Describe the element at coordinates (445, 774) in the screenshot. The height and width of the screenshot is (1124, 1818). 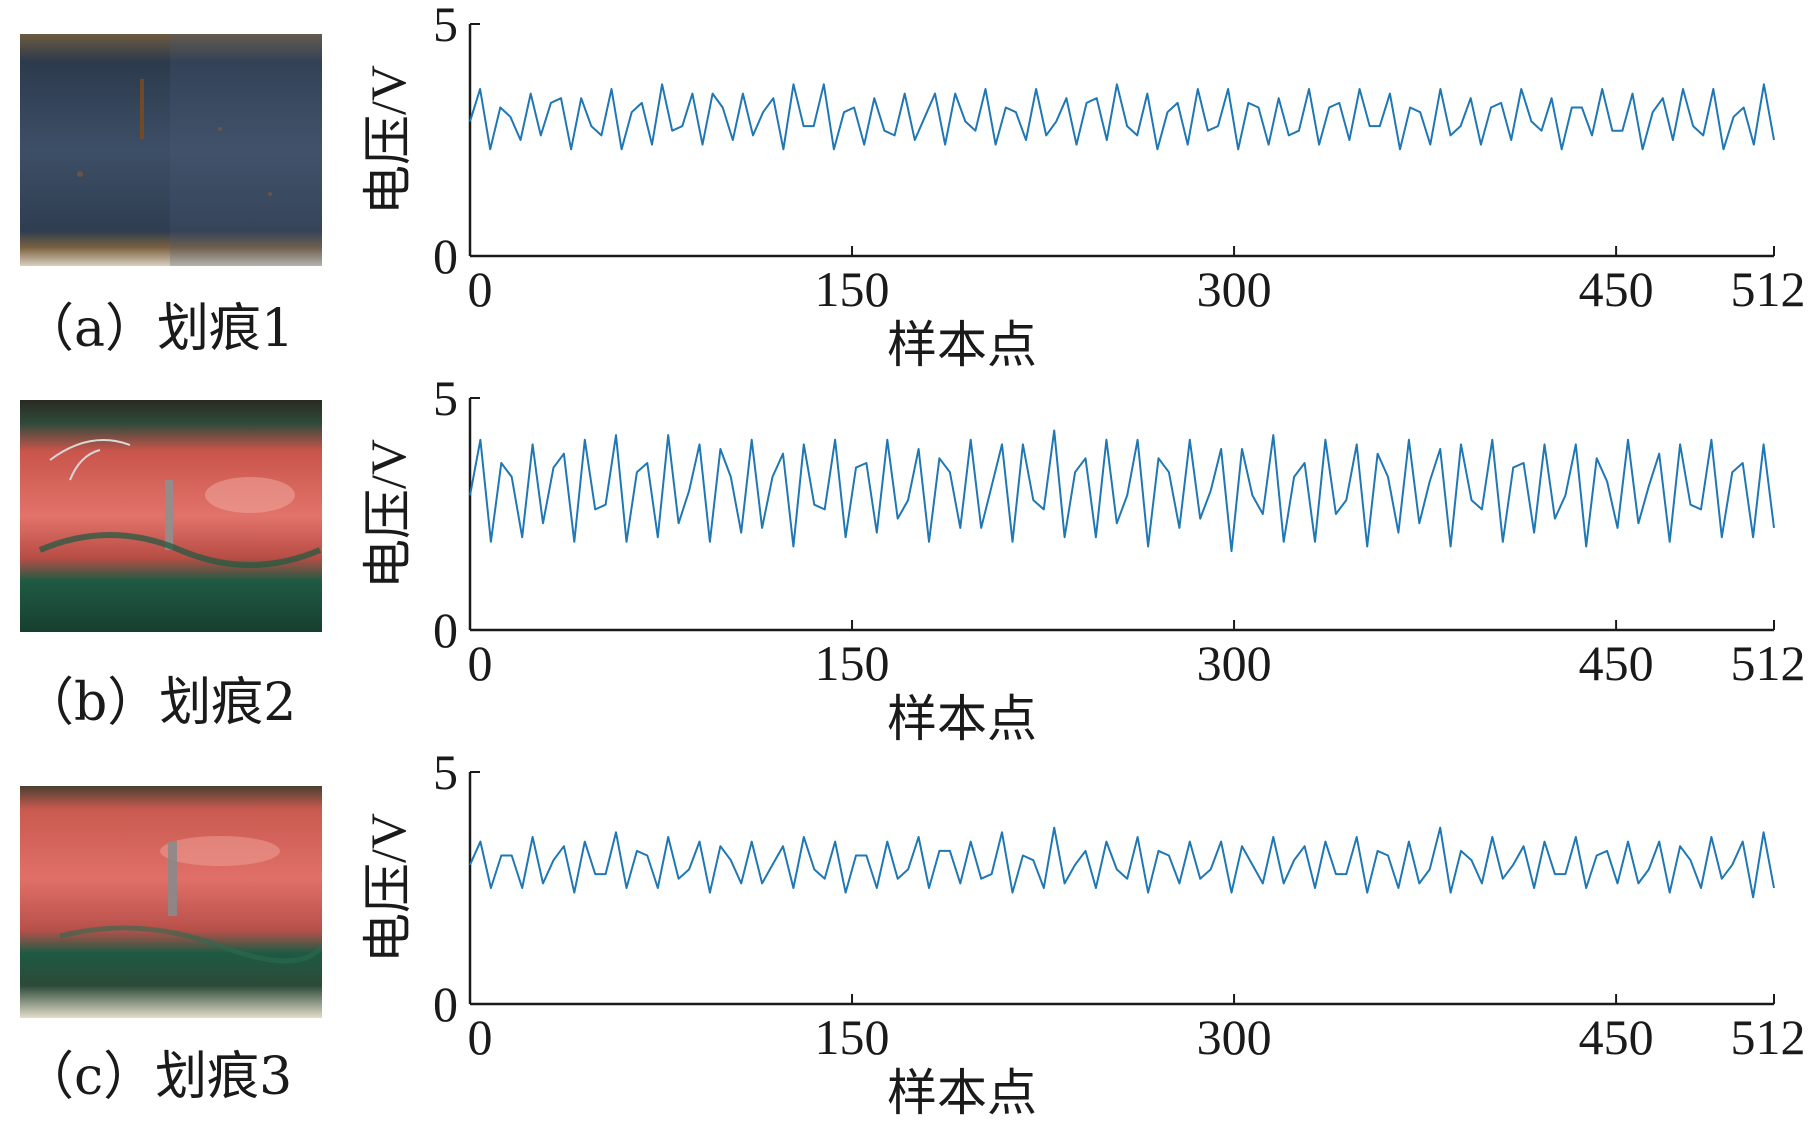
I see `chart-c-y-tick-label: 5` at that location.